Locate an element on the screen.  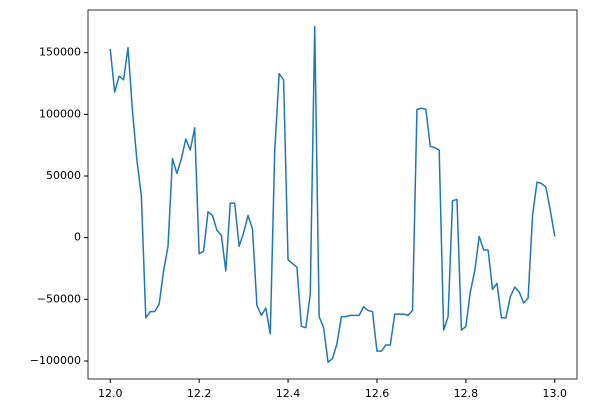
x-tick-label: 12.4 is located at coordinates (288, 393).